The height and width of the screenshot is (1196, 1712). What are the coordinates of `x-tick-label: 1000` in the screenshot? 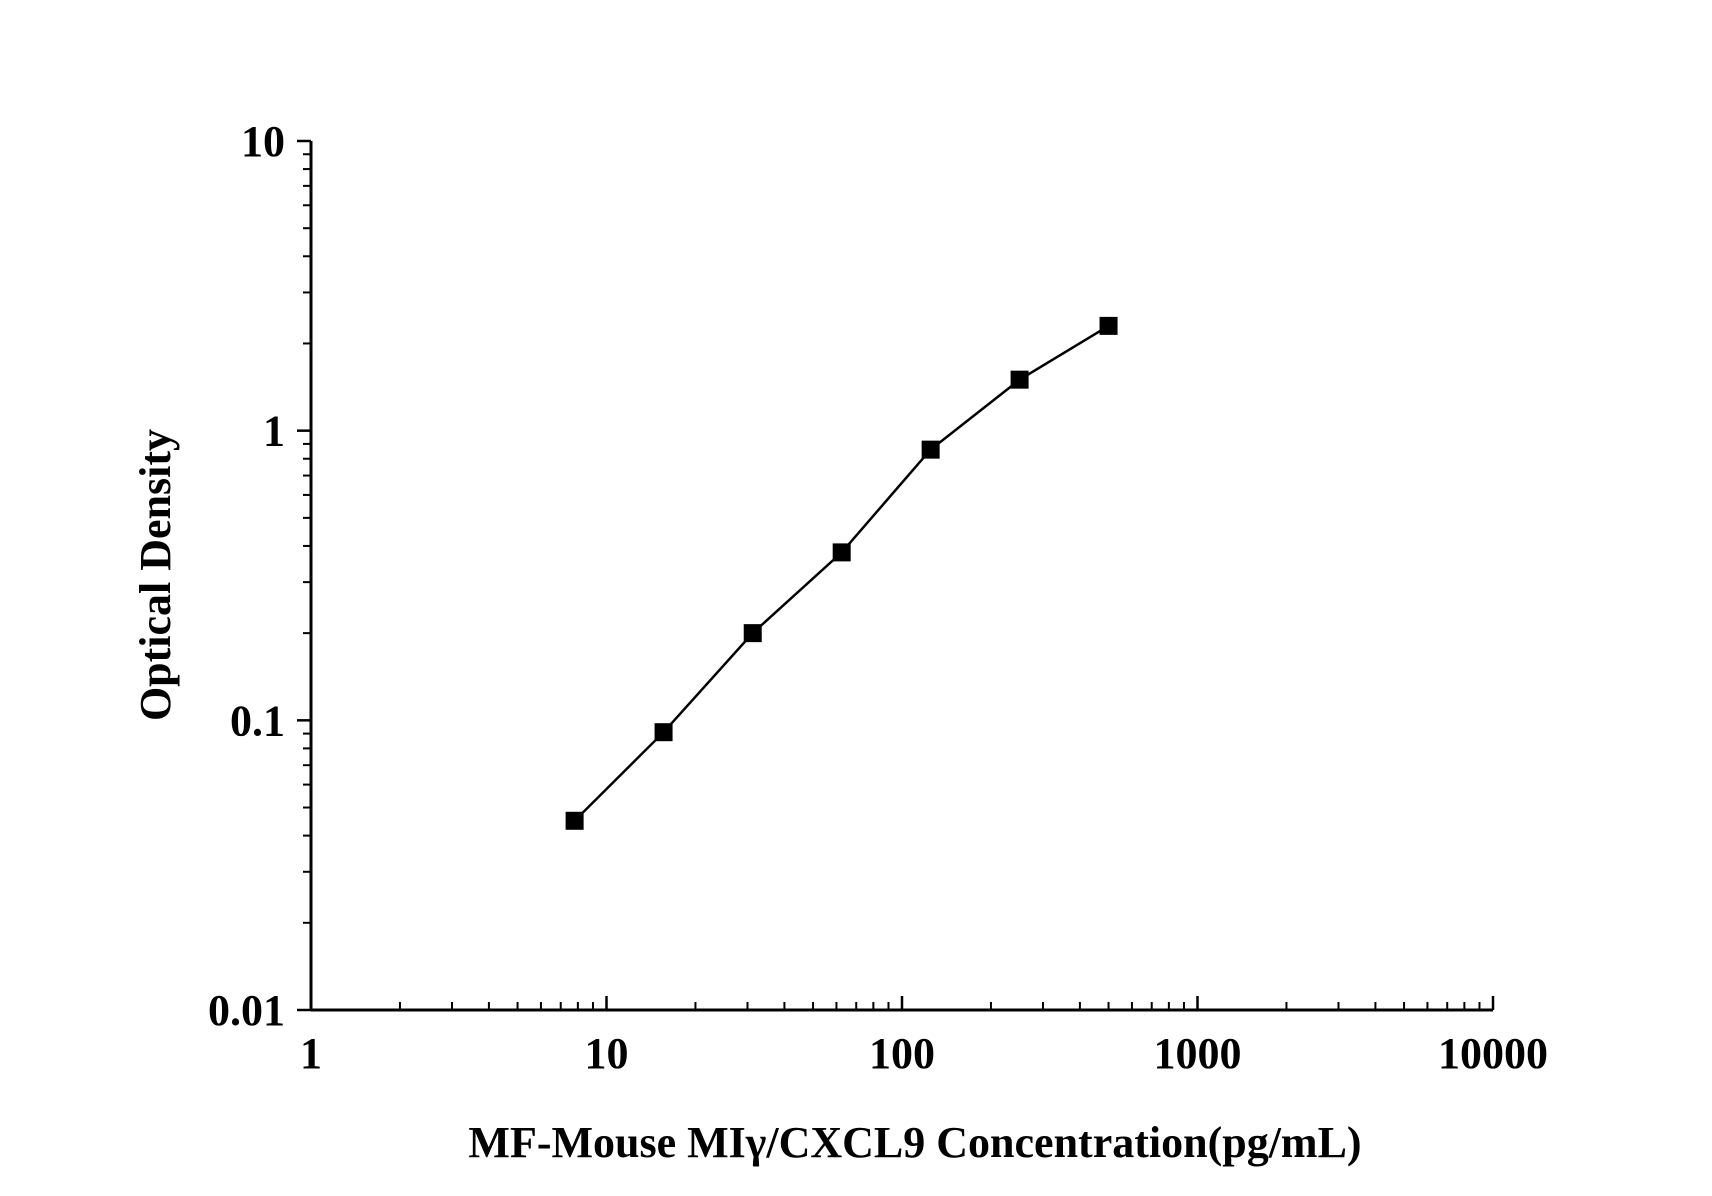 It's located at (1198, 1053).